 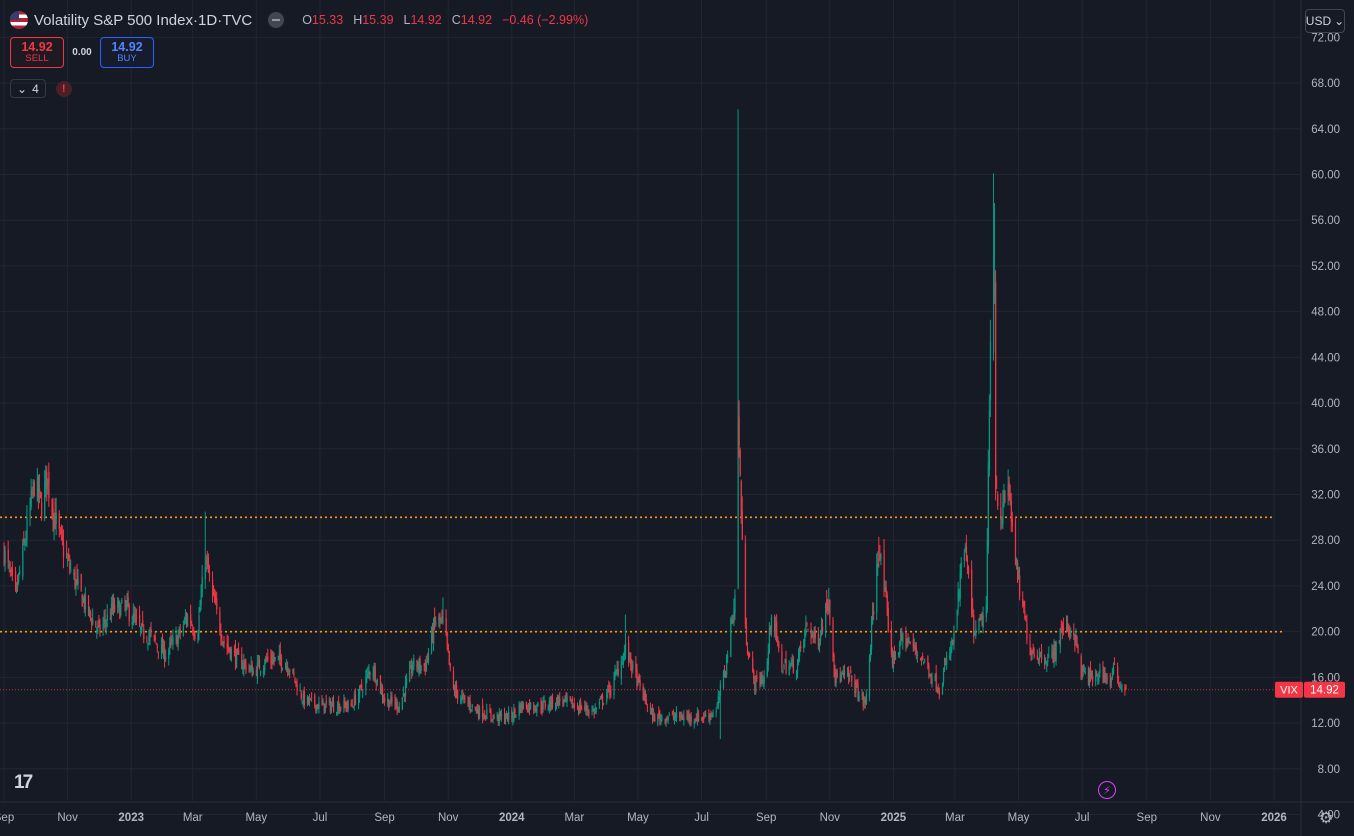 What do you see at coordinates (37, 59) in the screenshot?
I see `sell-label: SELL` at bounding box center [37, 59].